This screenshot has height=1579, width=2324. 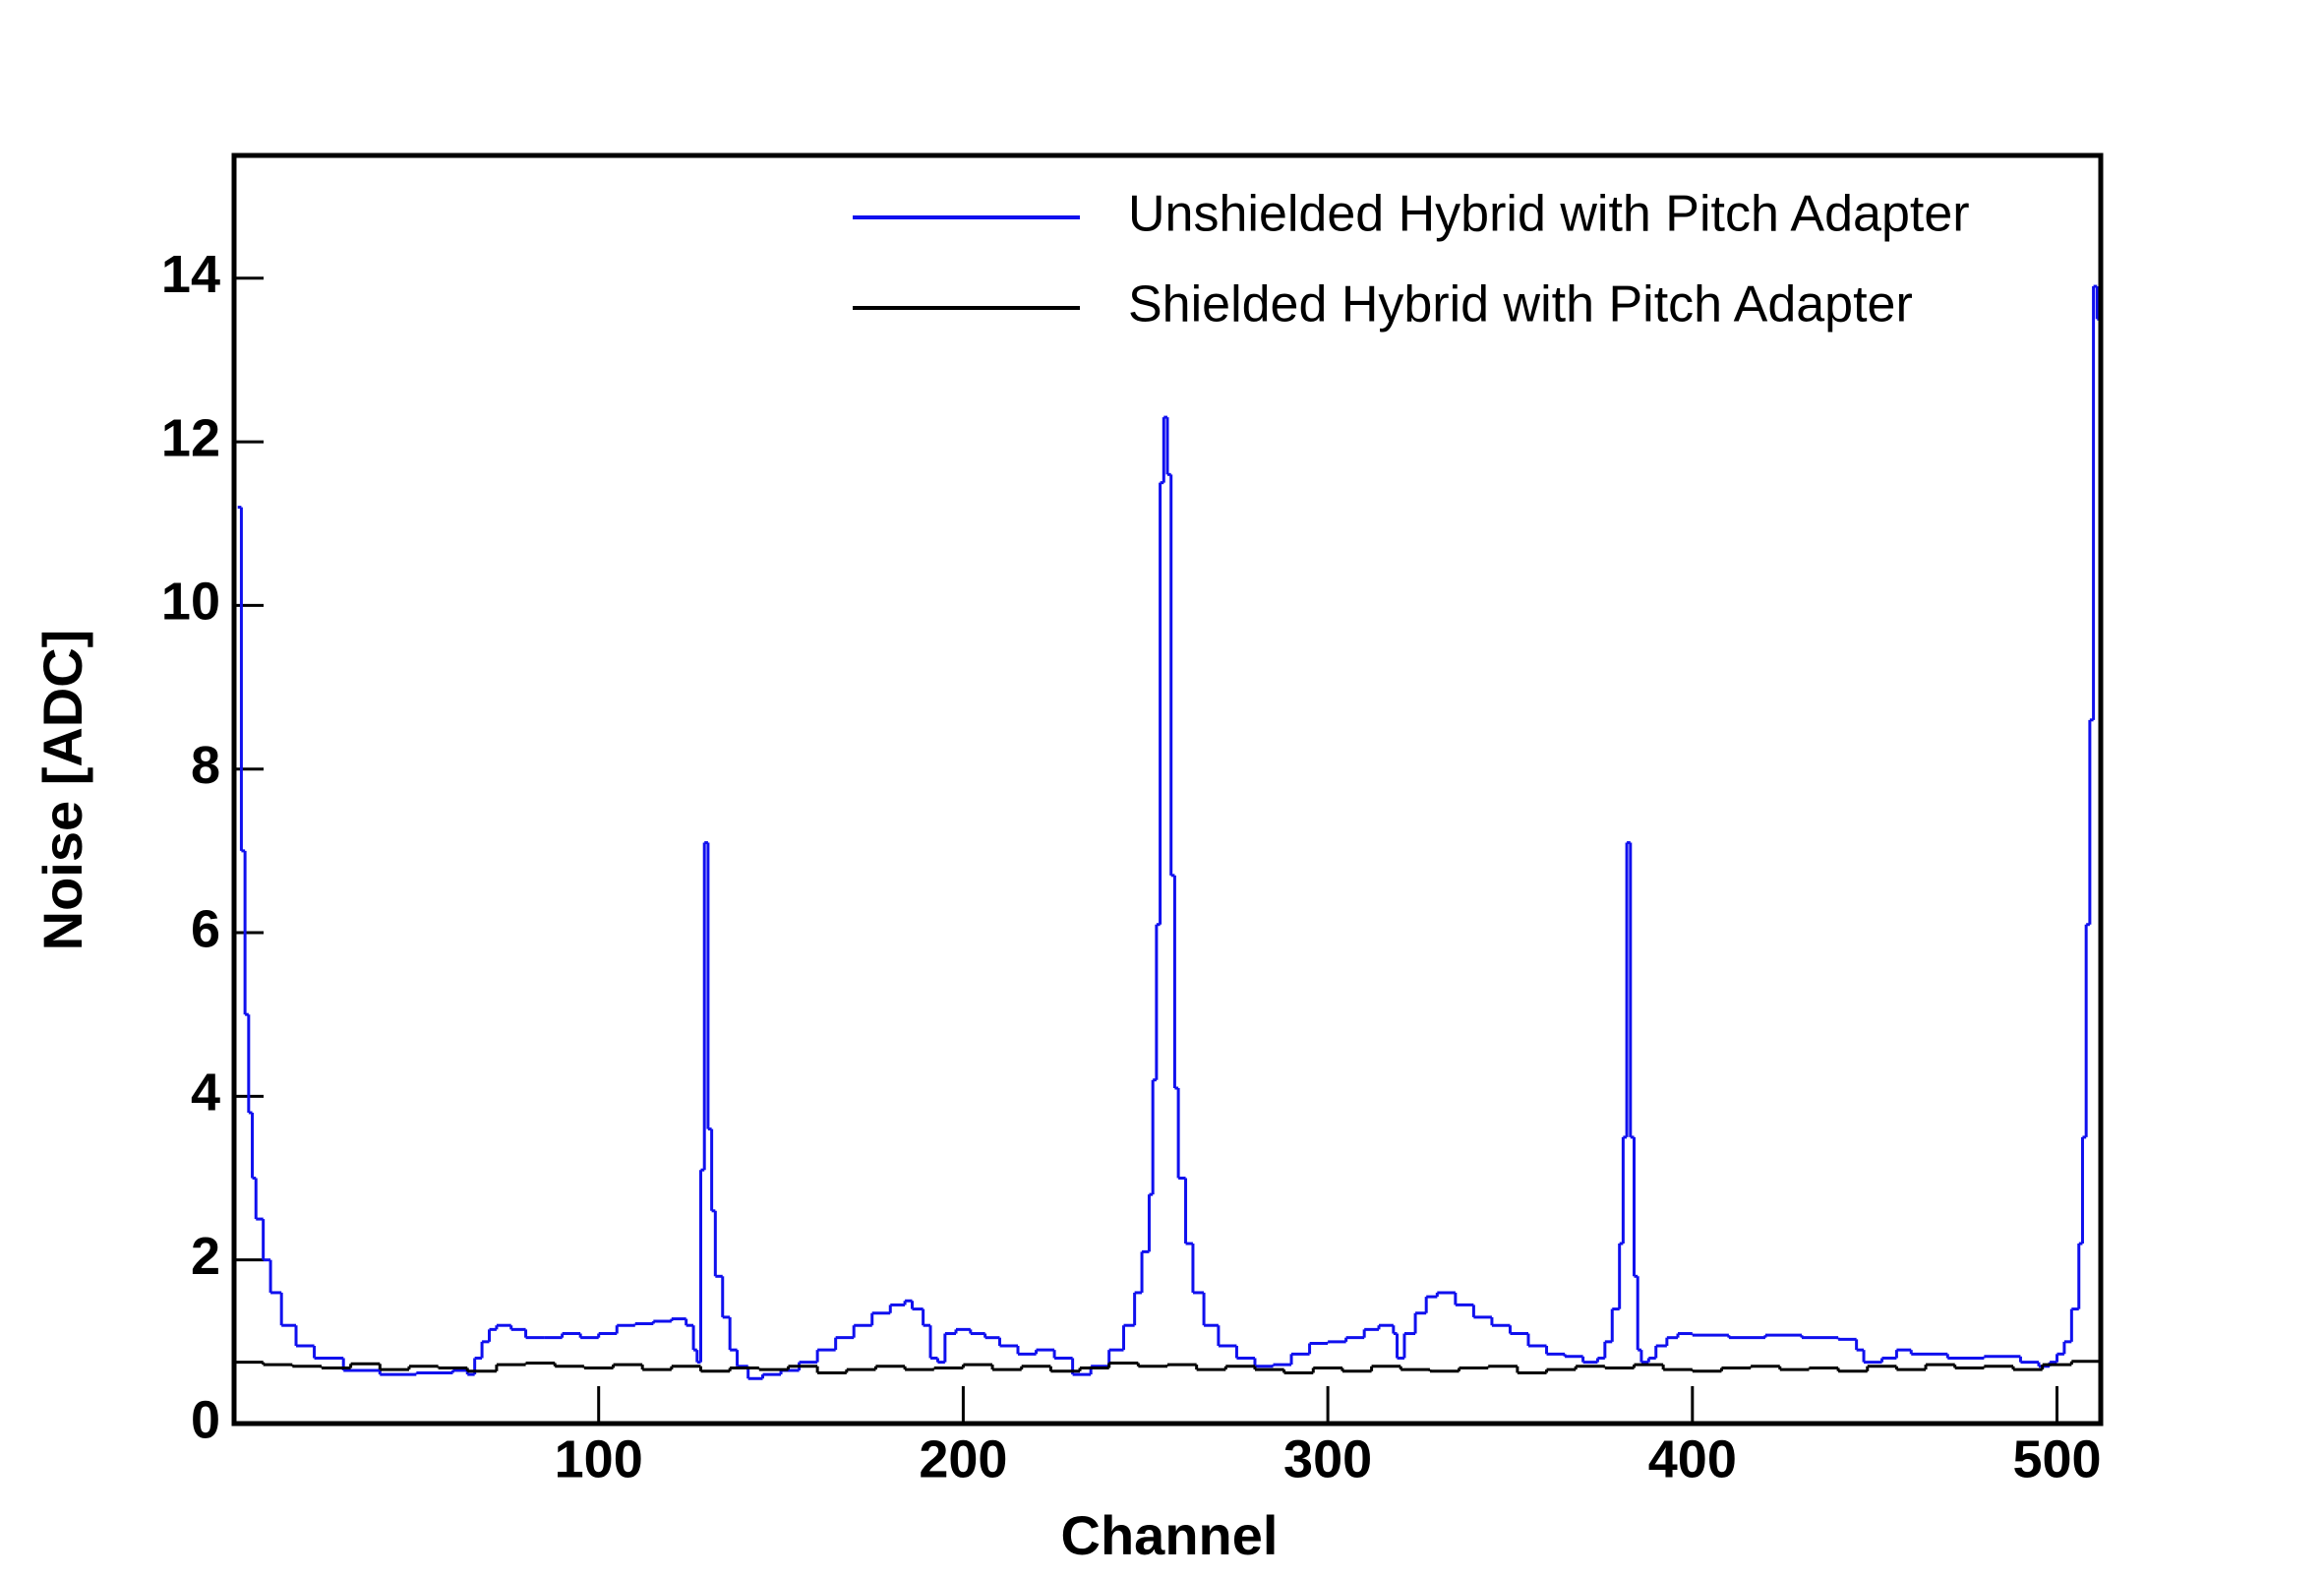 I want to click on y-tick-label: 6, so click(x=205, y=928).